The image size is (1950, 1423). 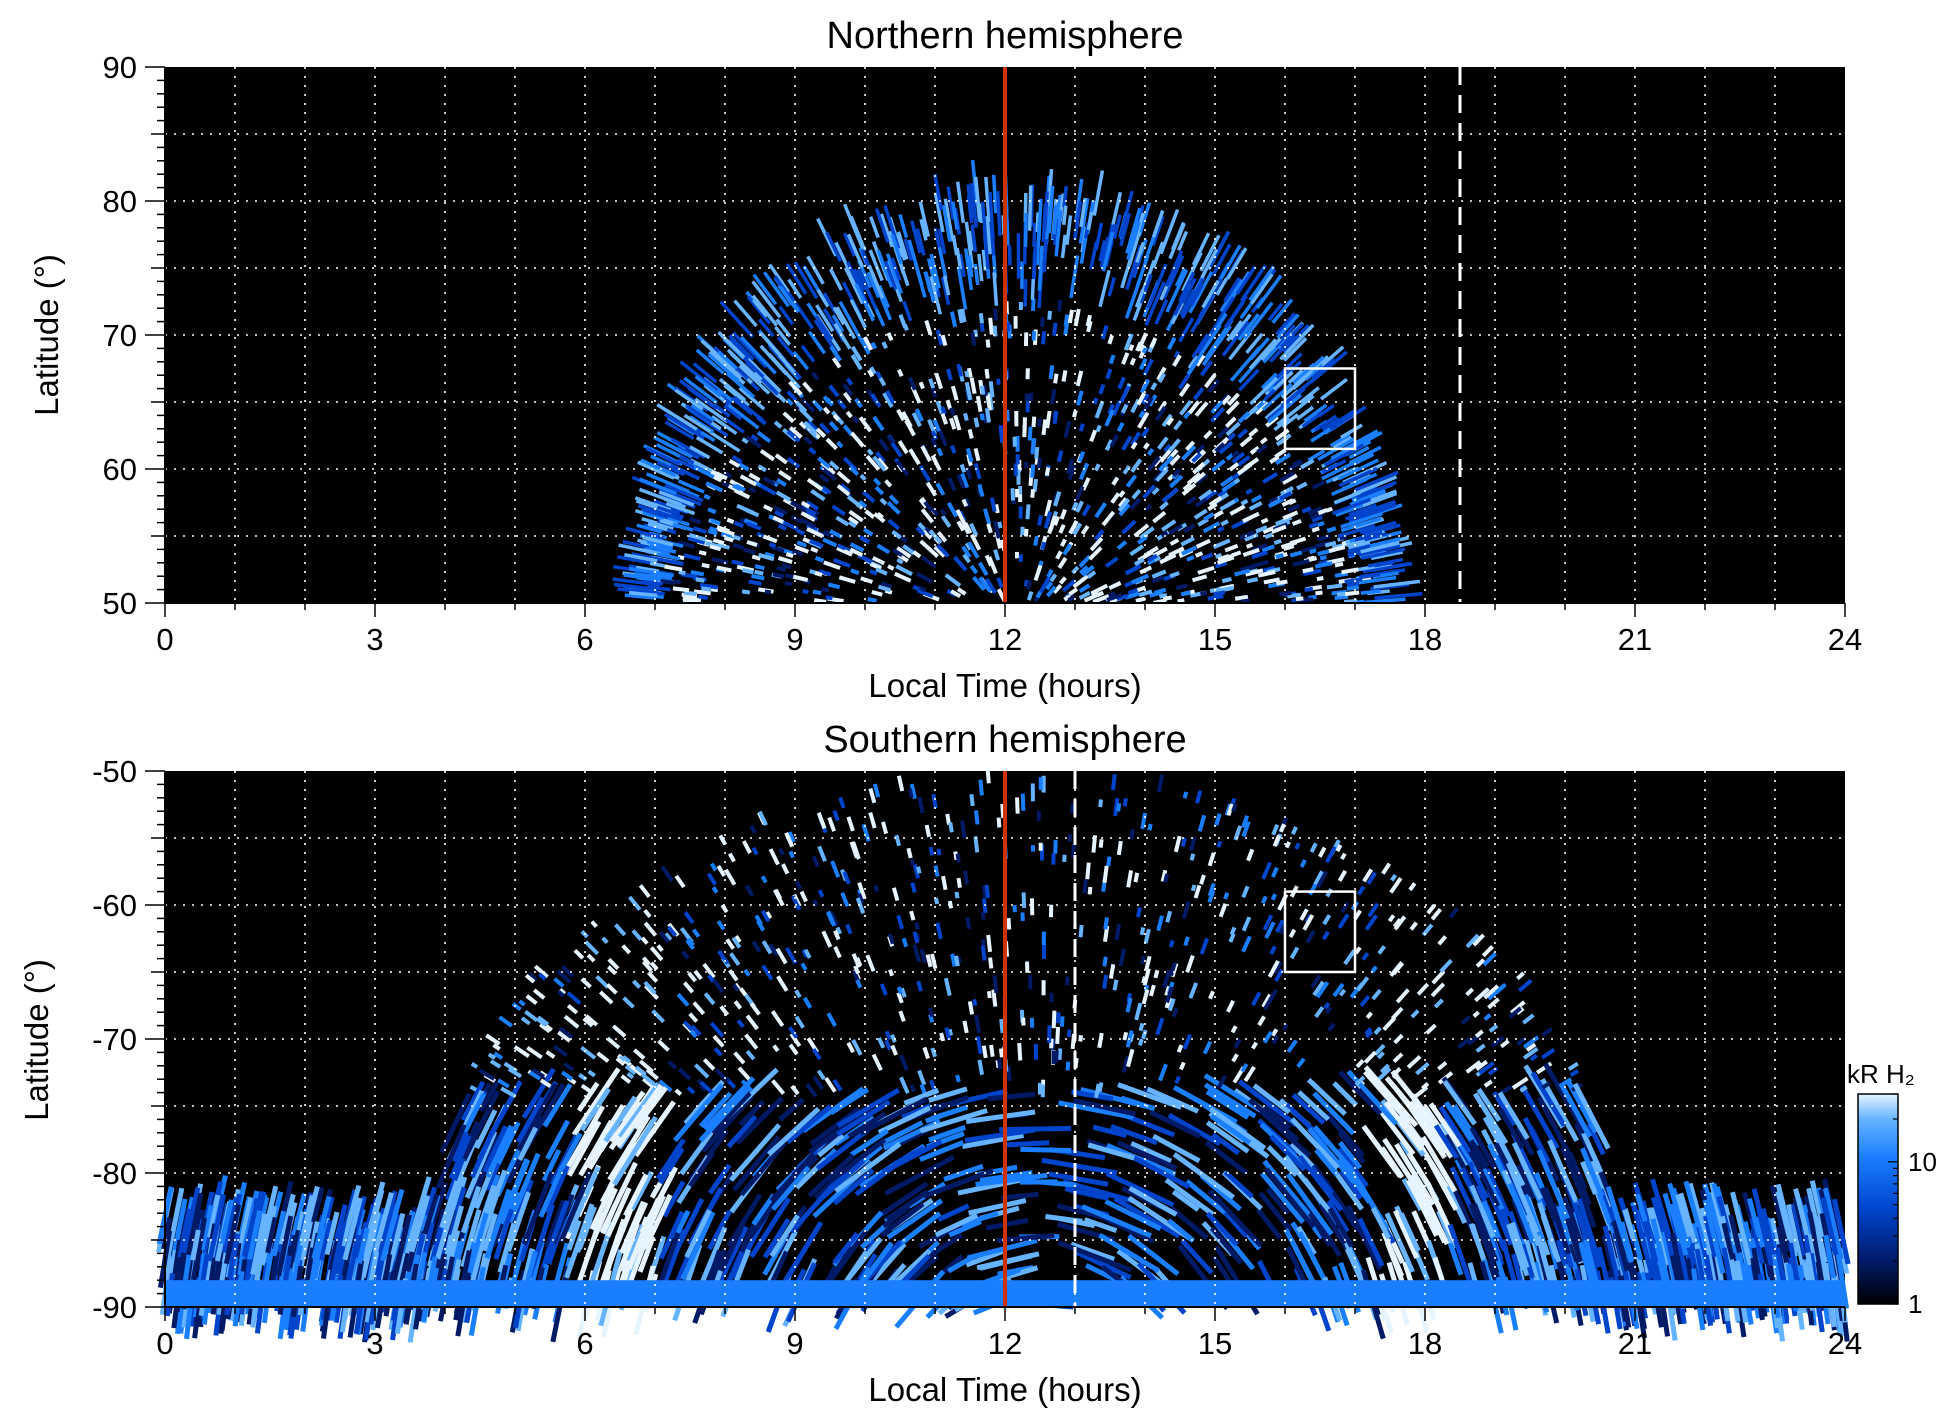 What do you see at coordinates (114, 1173) in the screenshot?
I see `south-ytick-label: -80` at bounding box center [114, 1173].